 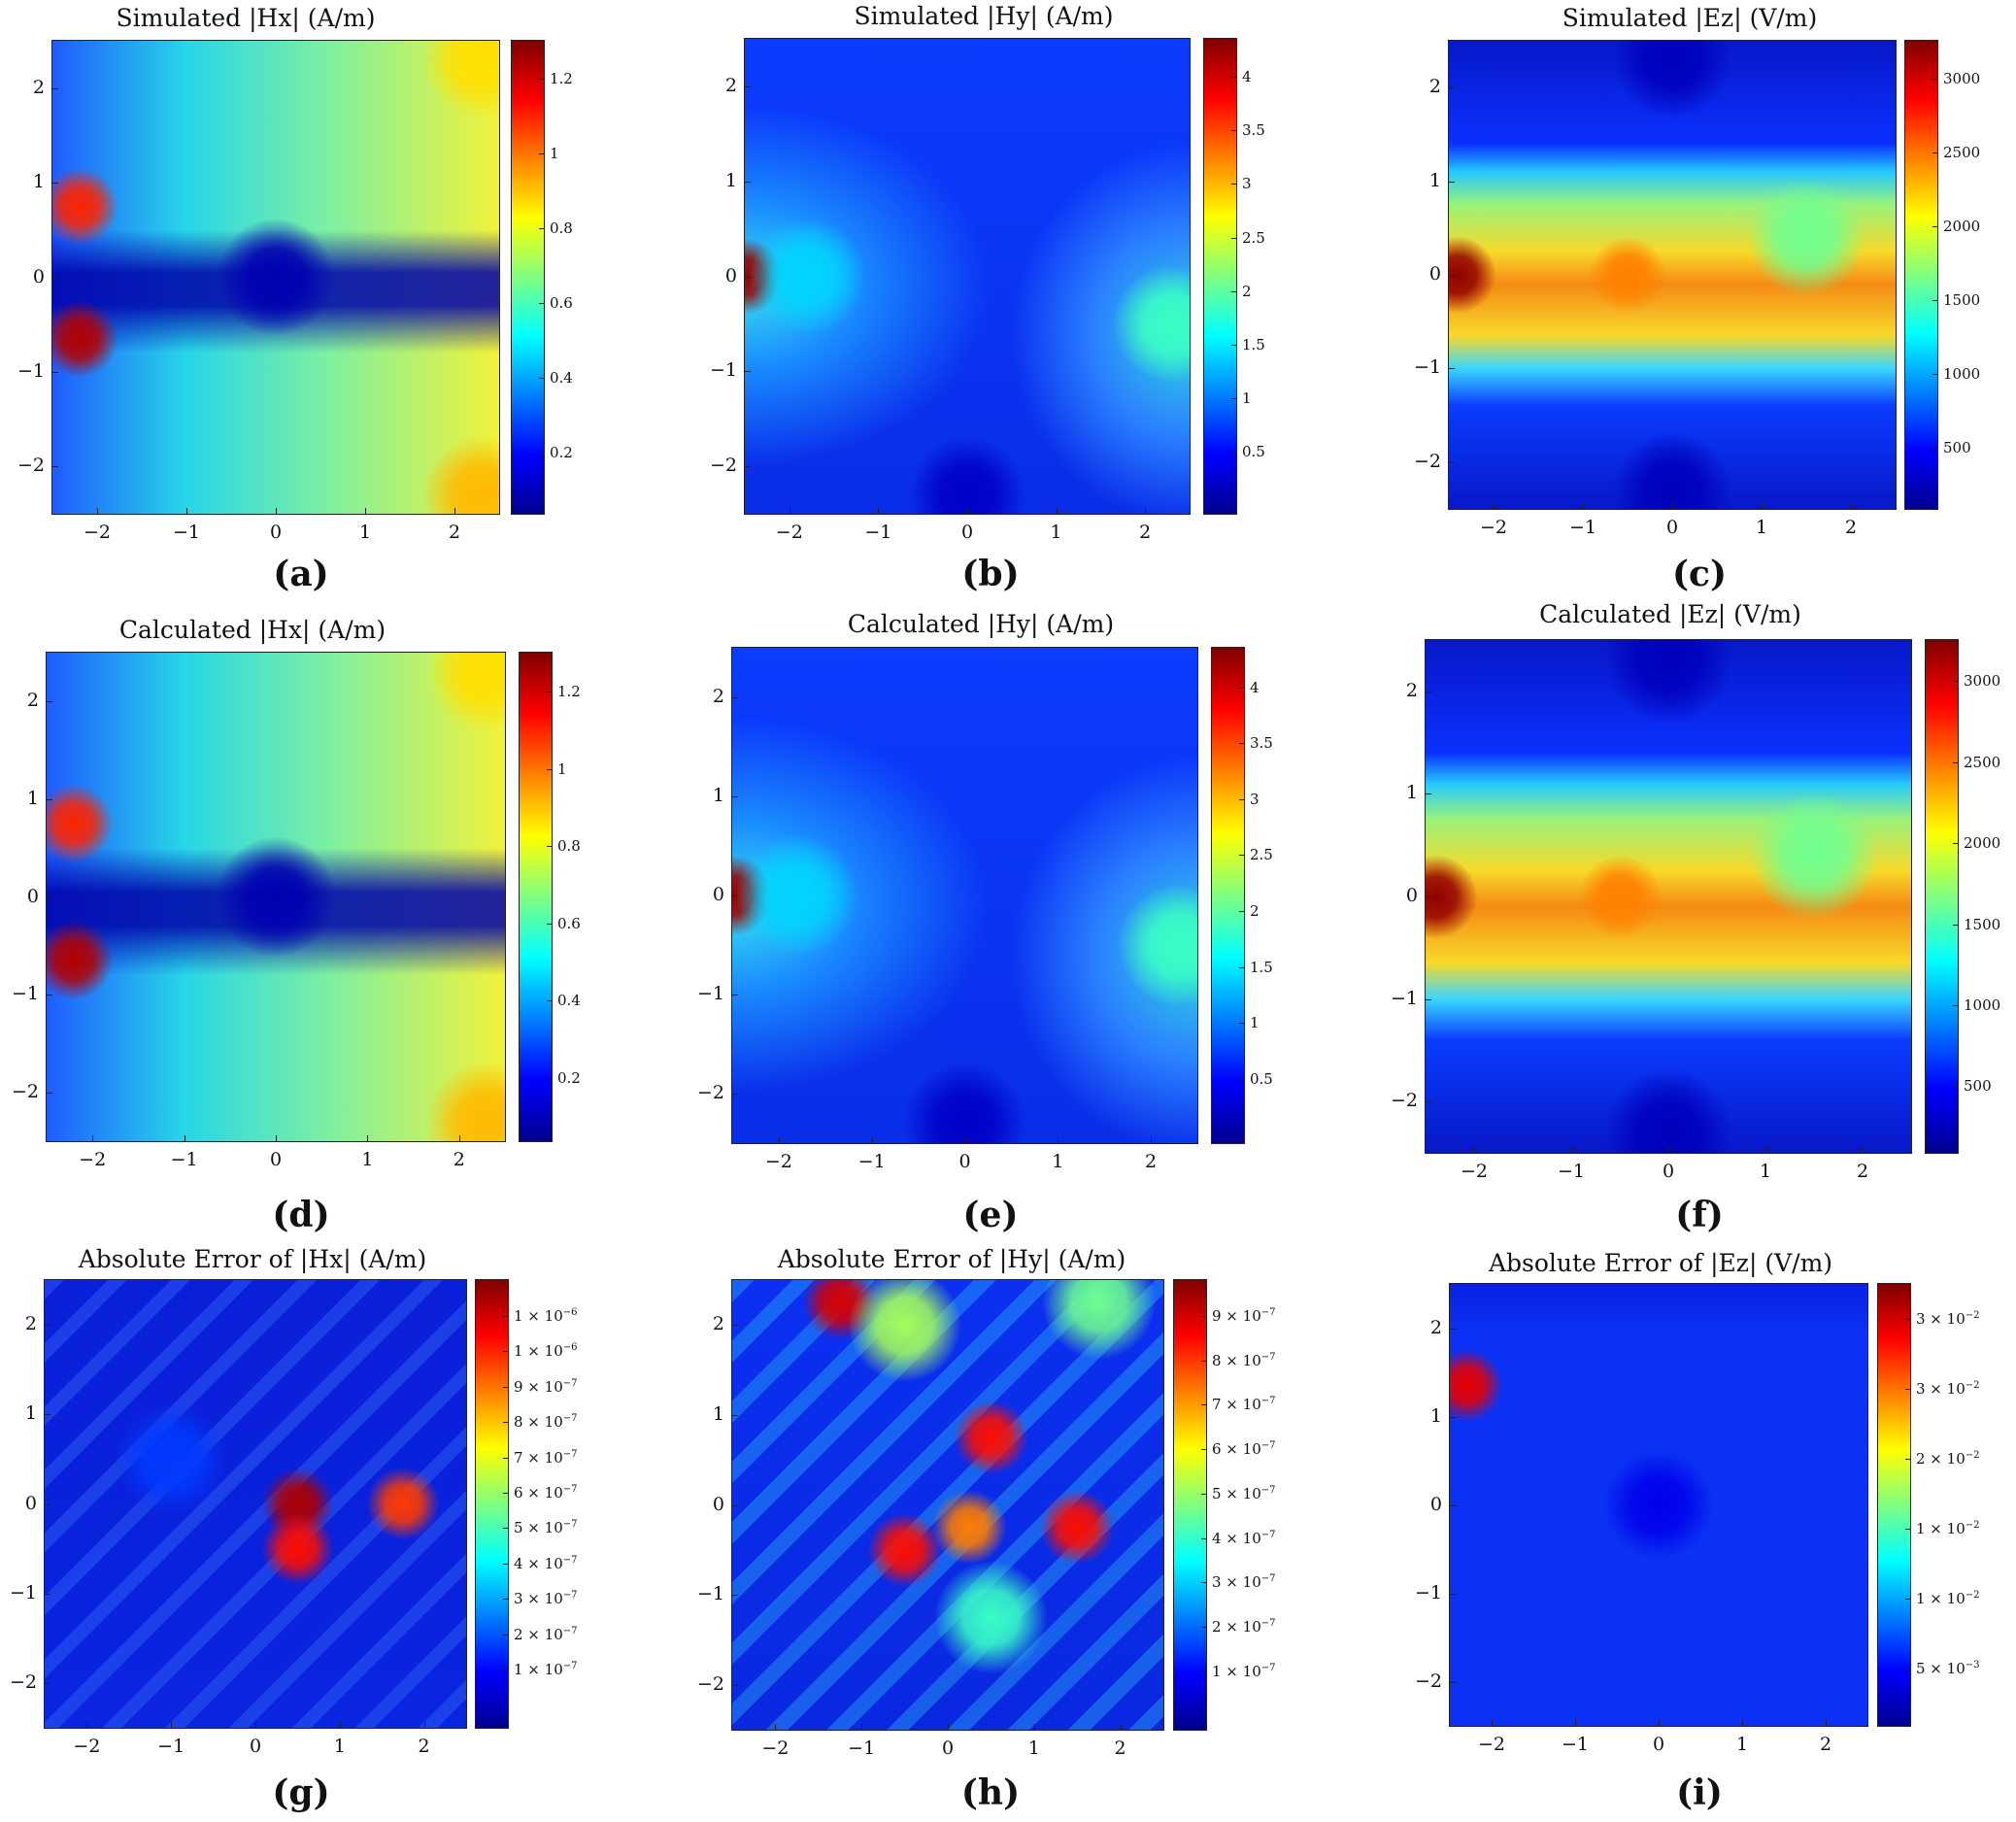 I want to click on panel-e-title: Calculated |Hy| (A/m), so click(x=981, y=624).